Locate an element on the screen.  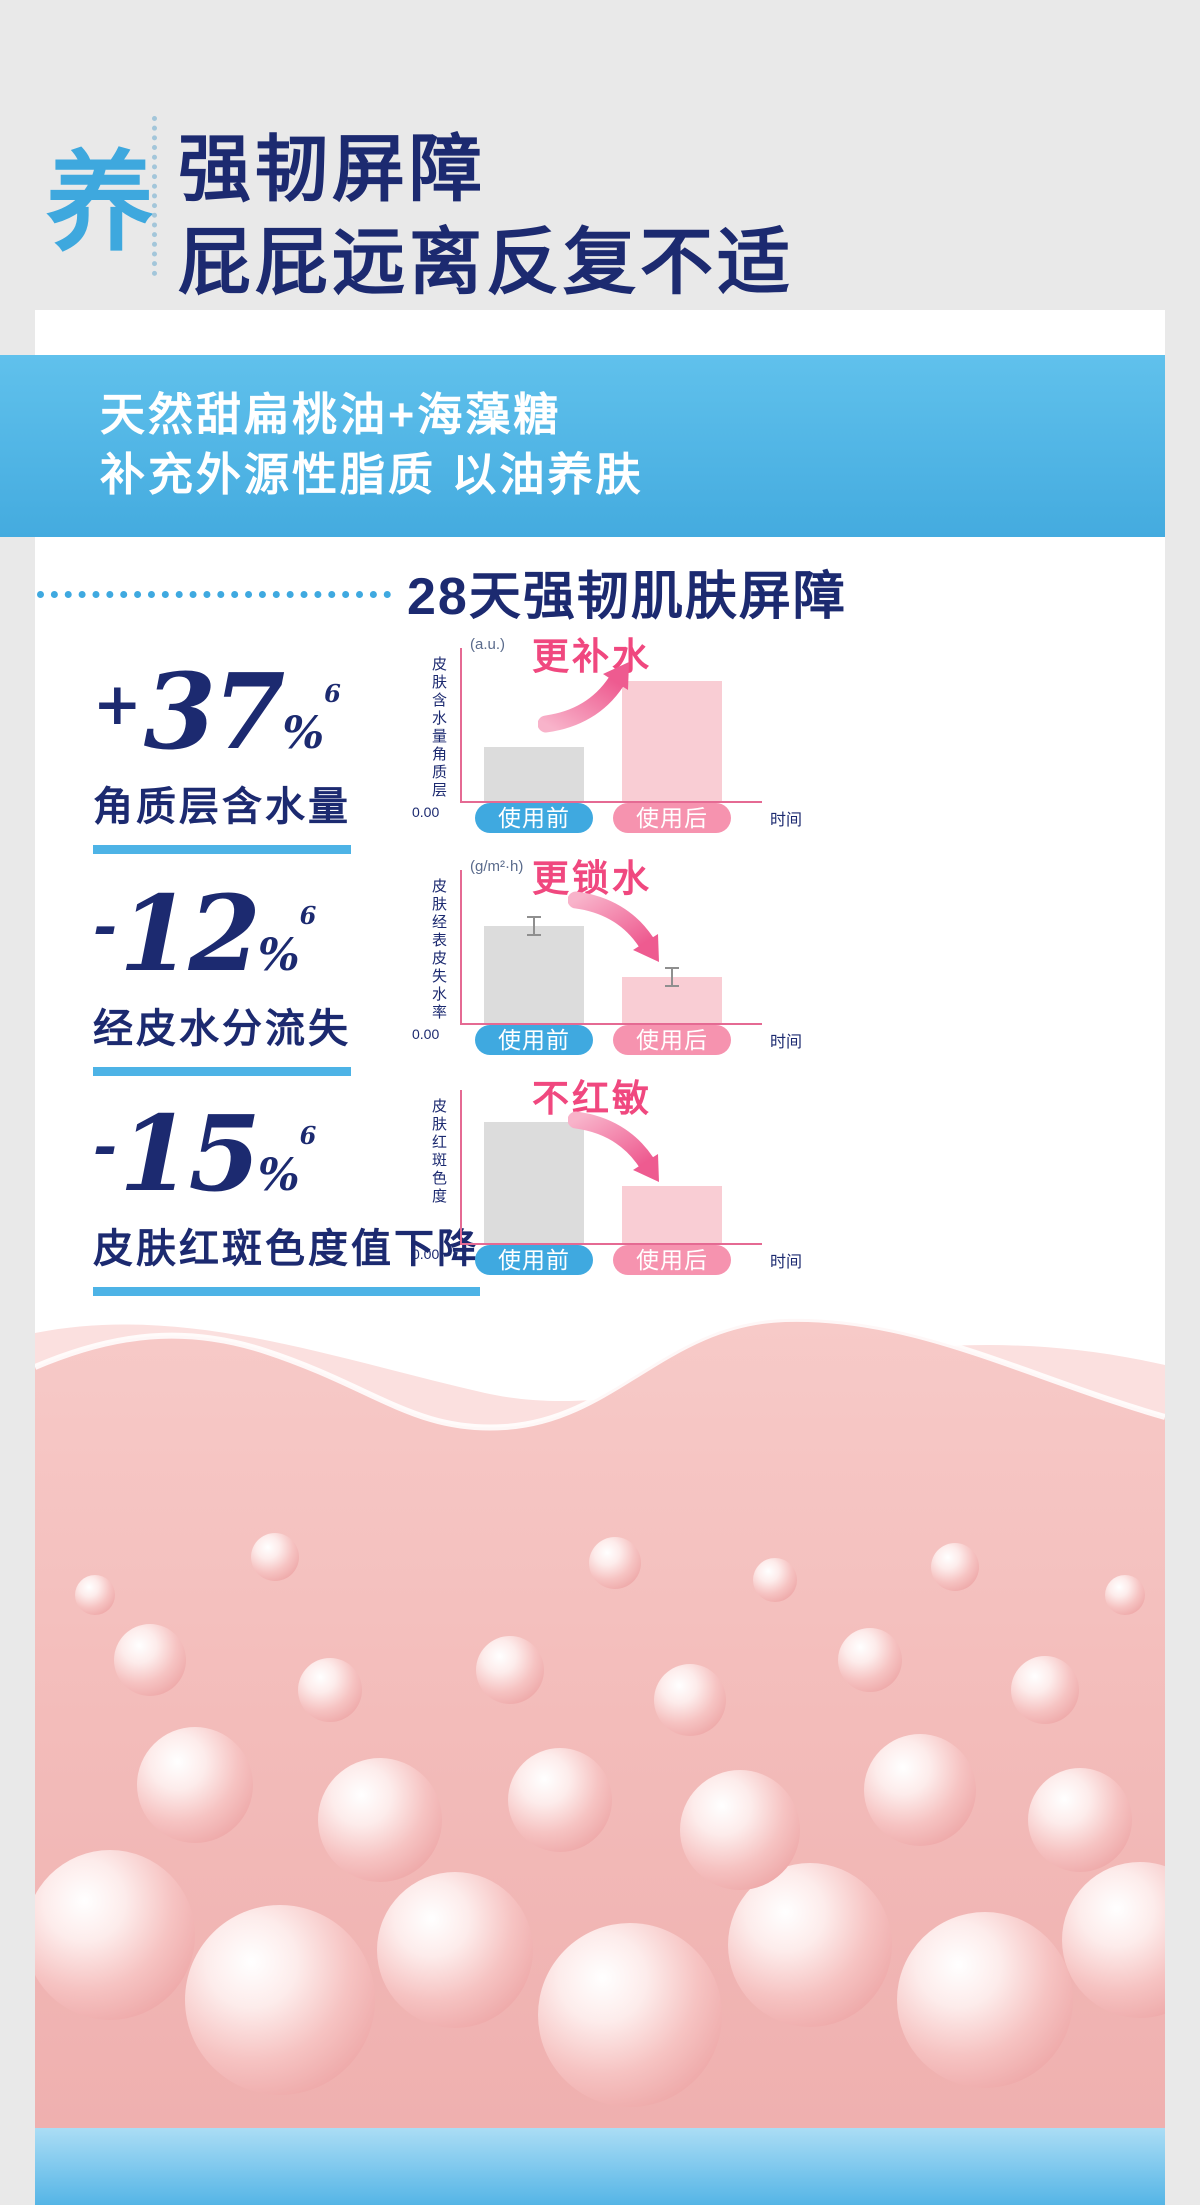
benefit-row-redness: -15%6 皮肤红斑色度值下降 不红敏 皮肤红斑色度 is located at coordinates (600, 1191).